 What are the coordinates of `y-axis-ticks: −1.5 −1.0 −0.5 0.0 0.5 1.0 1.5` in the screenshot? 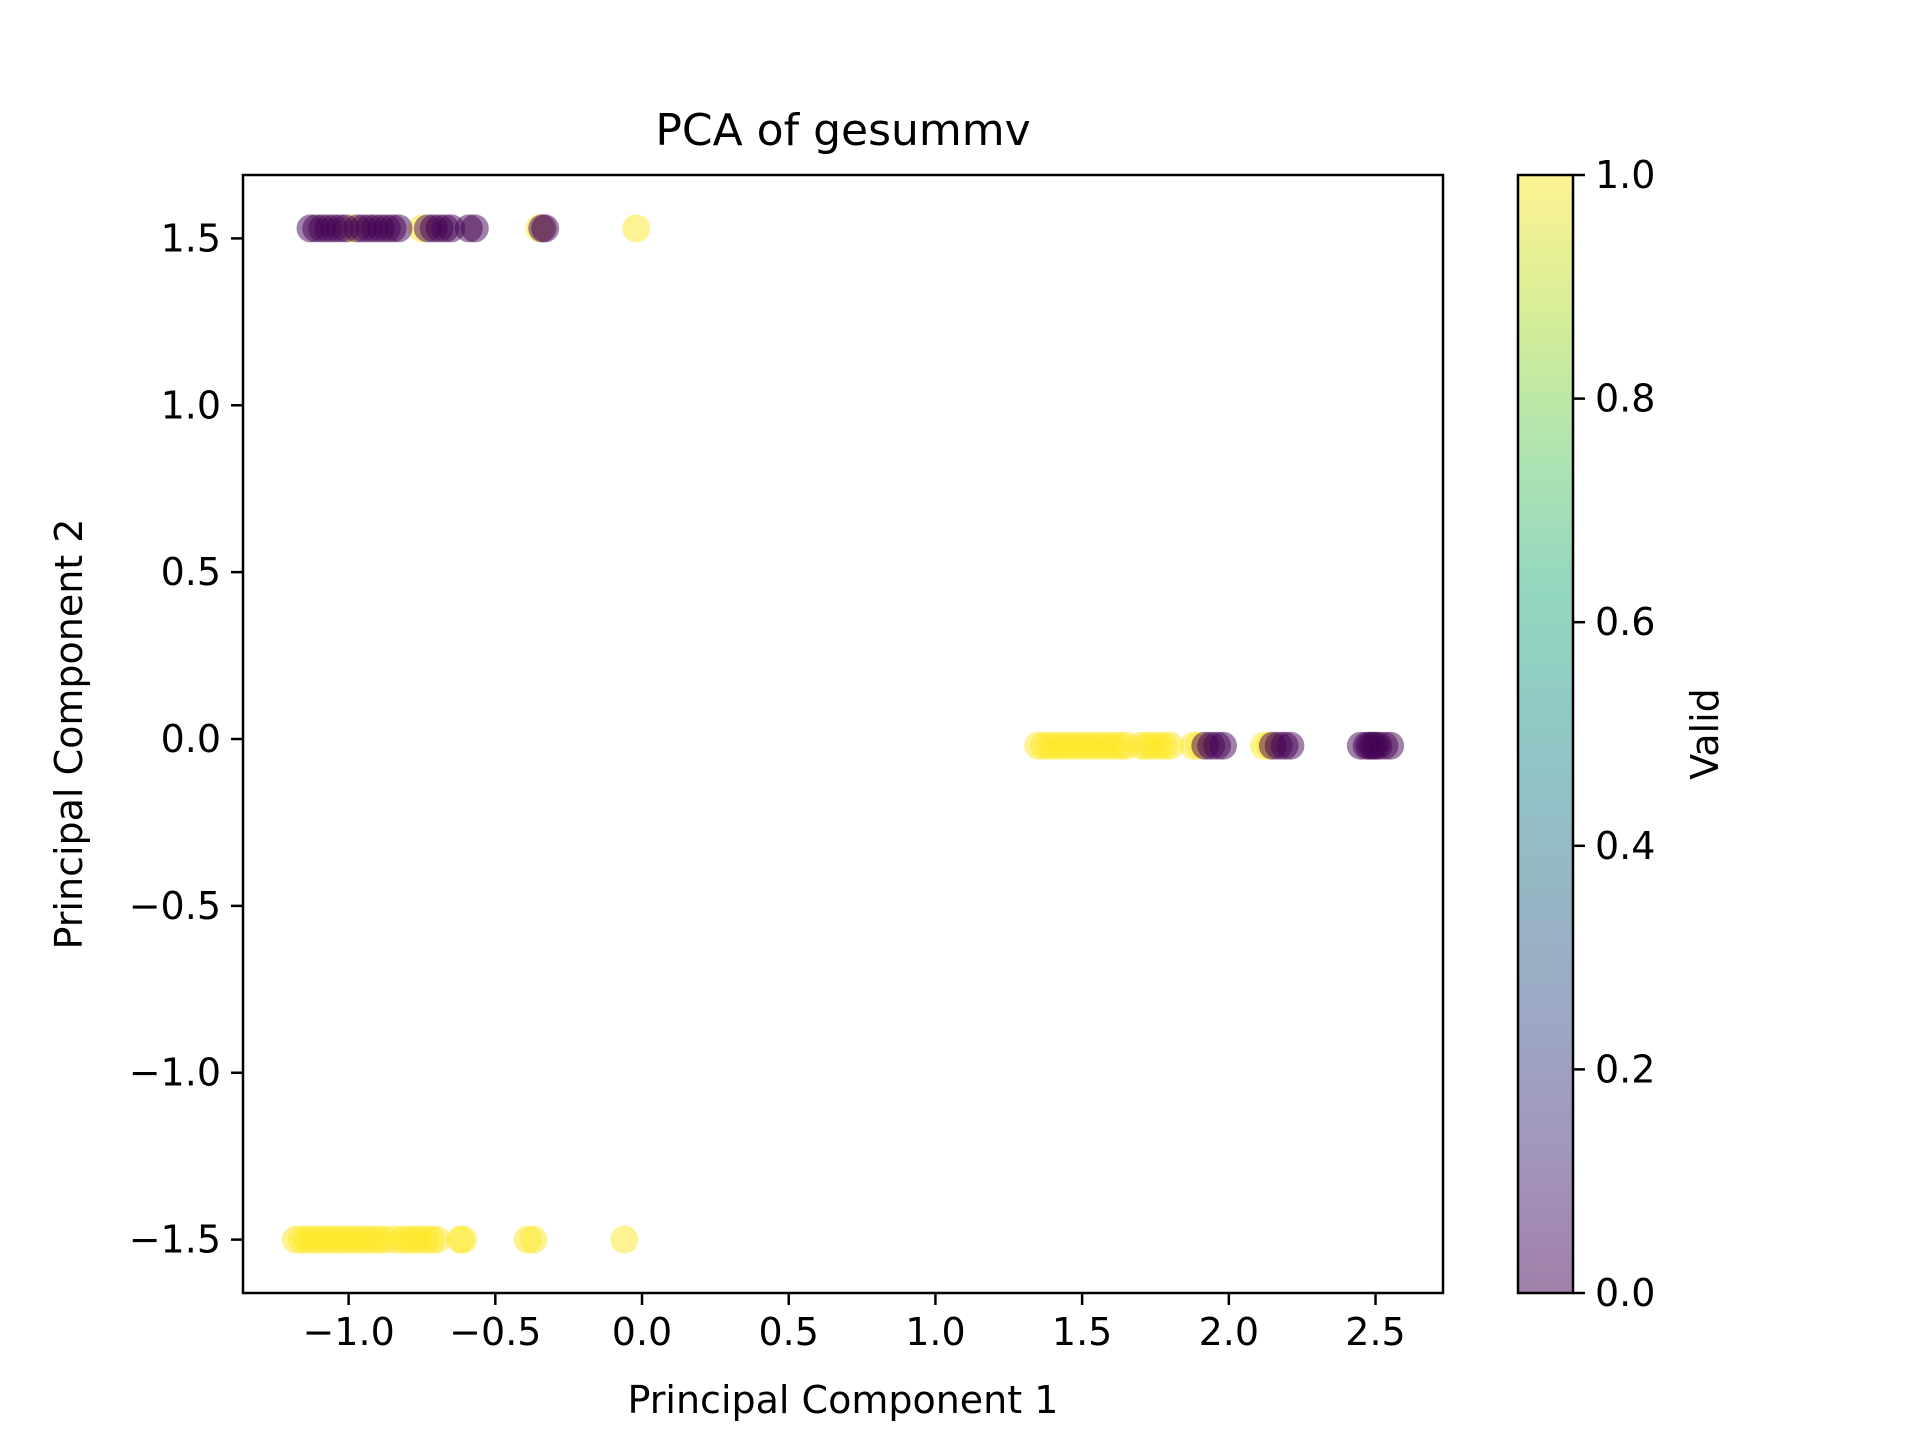 It's located at (186, 739).